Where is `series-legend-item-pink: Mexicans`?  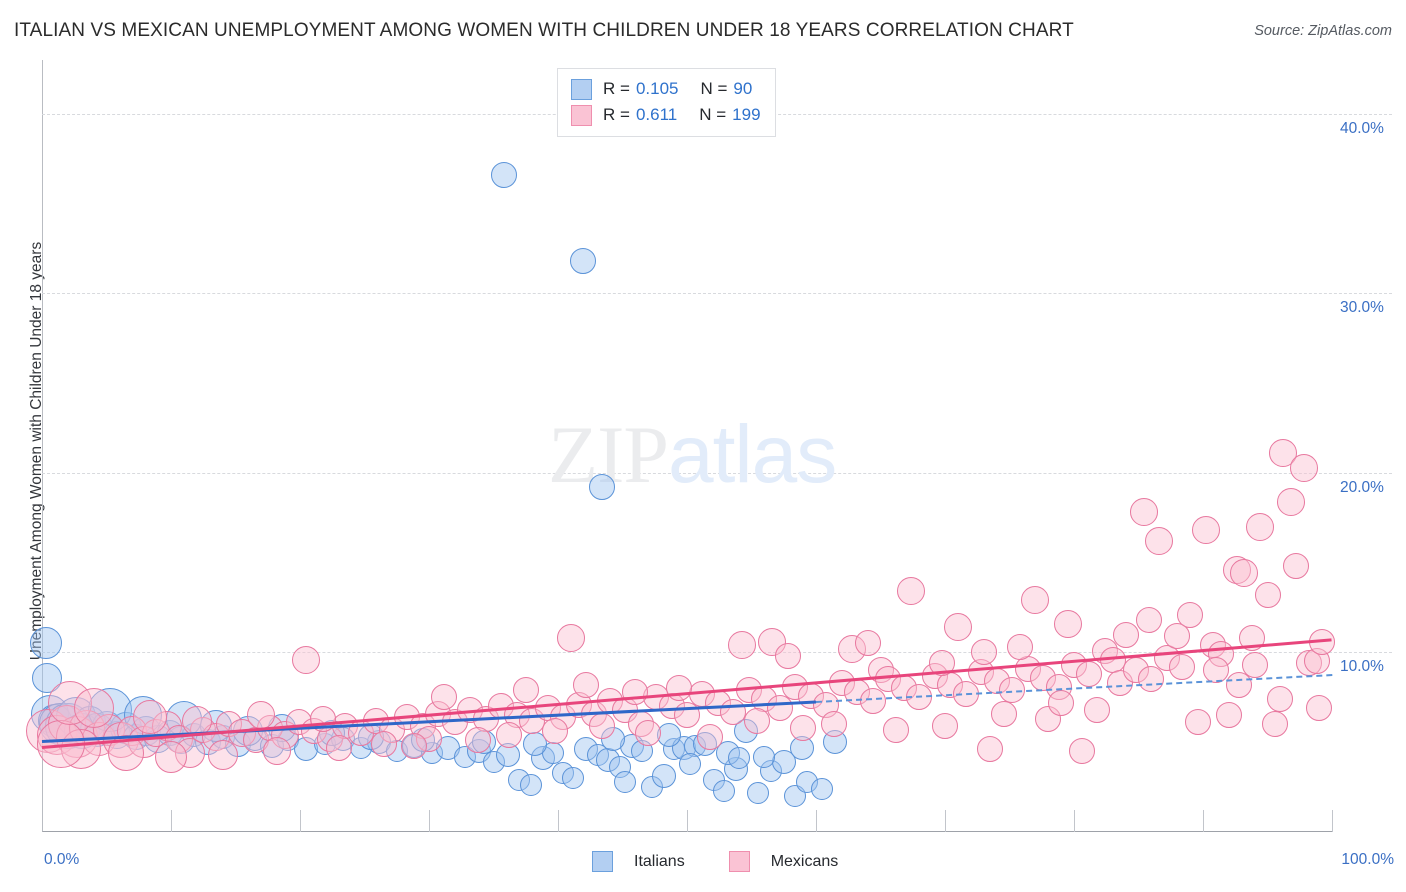
series-legend-item-pink: Mexicans is located at coordinates (783, 861).